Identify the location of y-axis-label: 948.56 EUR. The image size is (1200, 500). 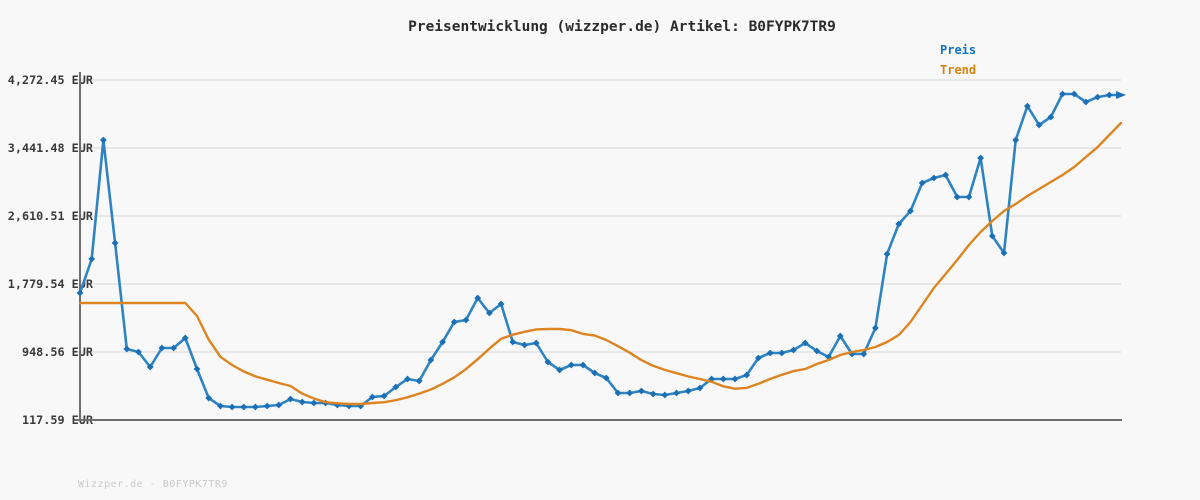
(58, 352).